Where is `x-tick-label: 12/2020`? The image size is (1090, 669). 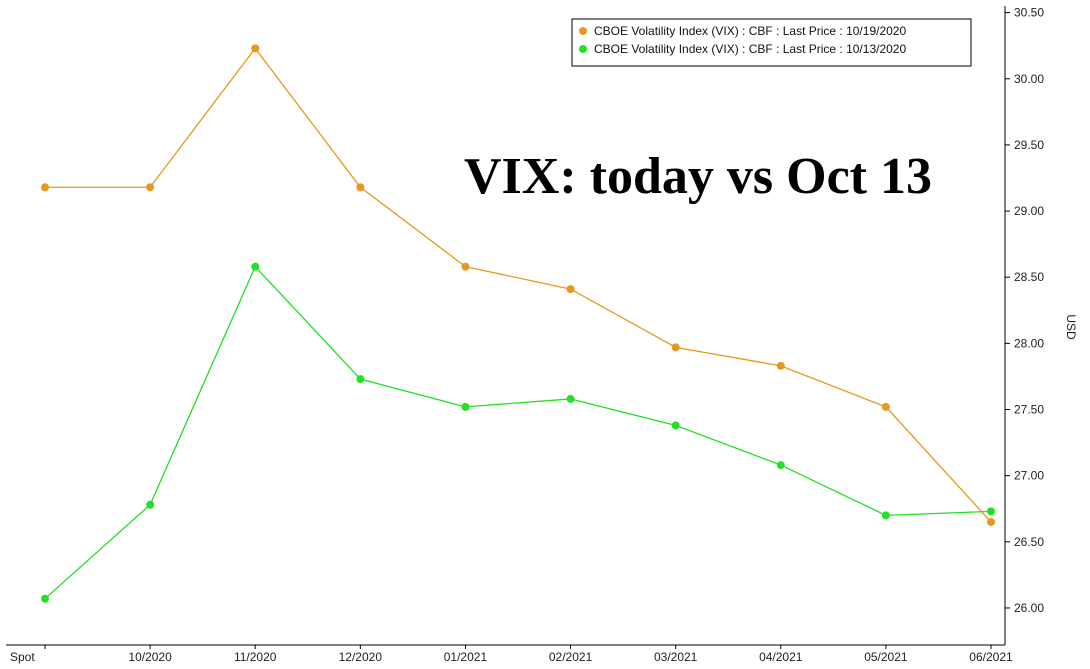
x-tick-label: 12/2020 is located at coordinates (361, 657).